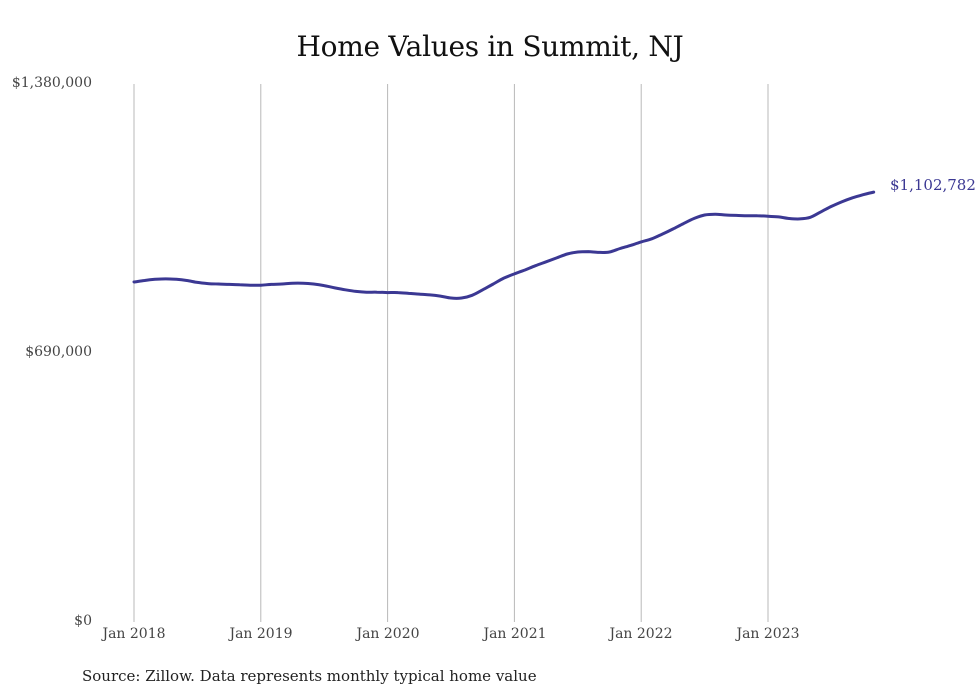 The width and height of the screenshot is (980, 699). I want to click on x-tick-2021: Jan 2021, so click(515, 634).